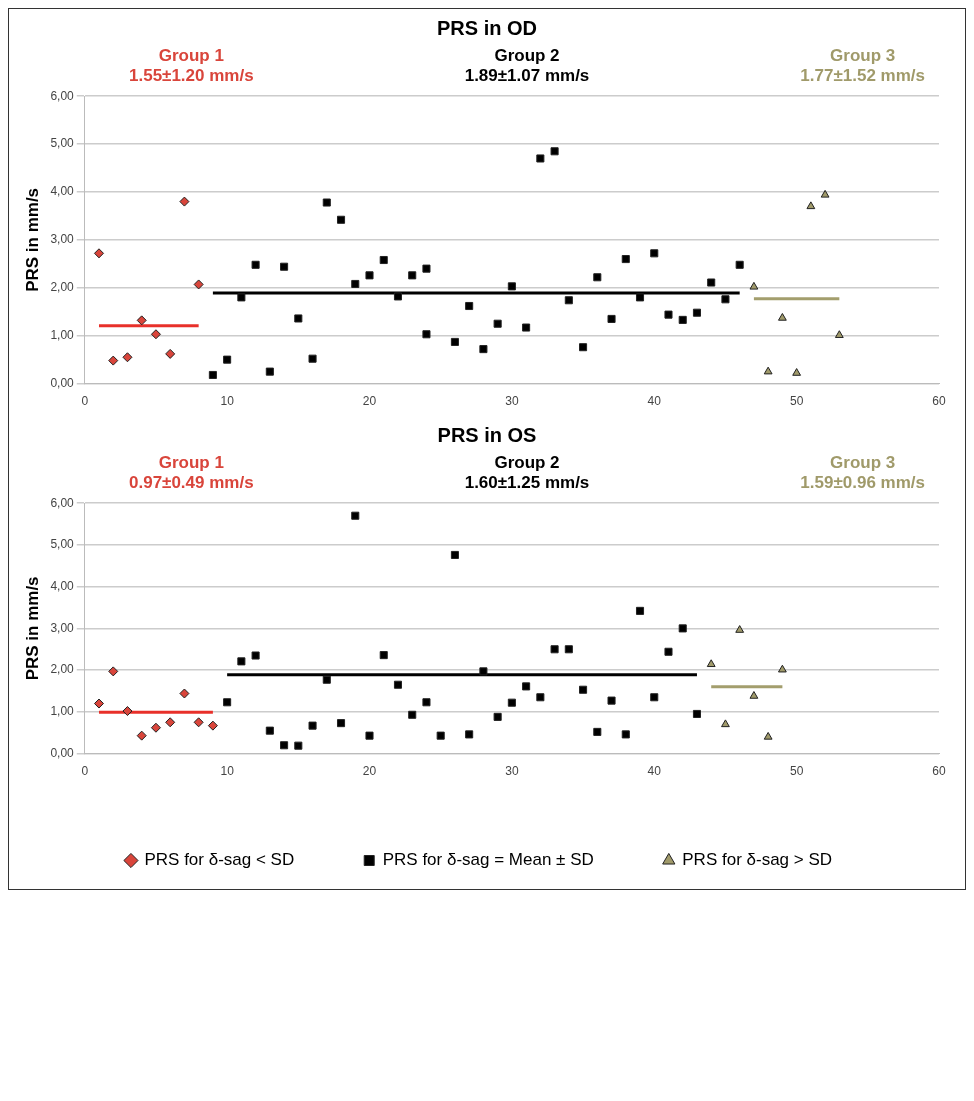 The height and width of the screenshot is (1101, 974). I want to click on y-tick-label: 2,00, so click(62, 669).